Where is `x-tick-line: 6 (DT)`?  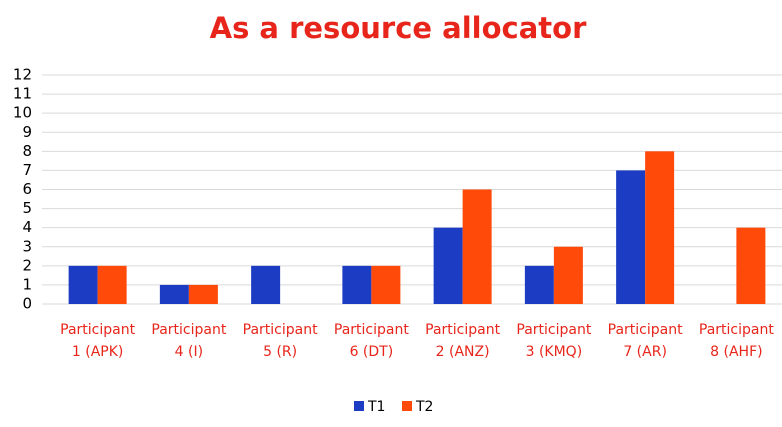
x-tick-line: 6 (DT) is located at coordinates (372, 352).